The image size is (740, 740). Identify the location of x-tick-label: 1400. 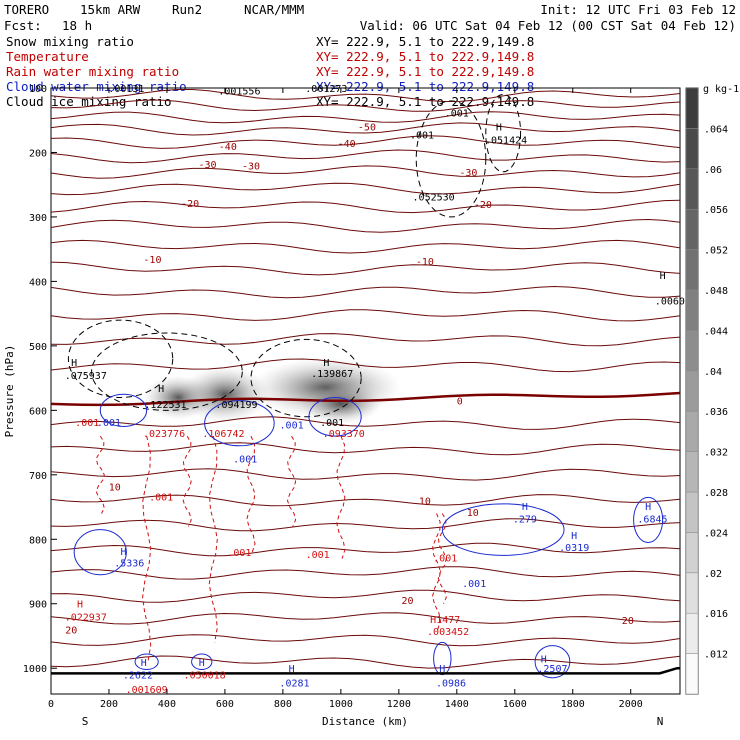
(457, 704).